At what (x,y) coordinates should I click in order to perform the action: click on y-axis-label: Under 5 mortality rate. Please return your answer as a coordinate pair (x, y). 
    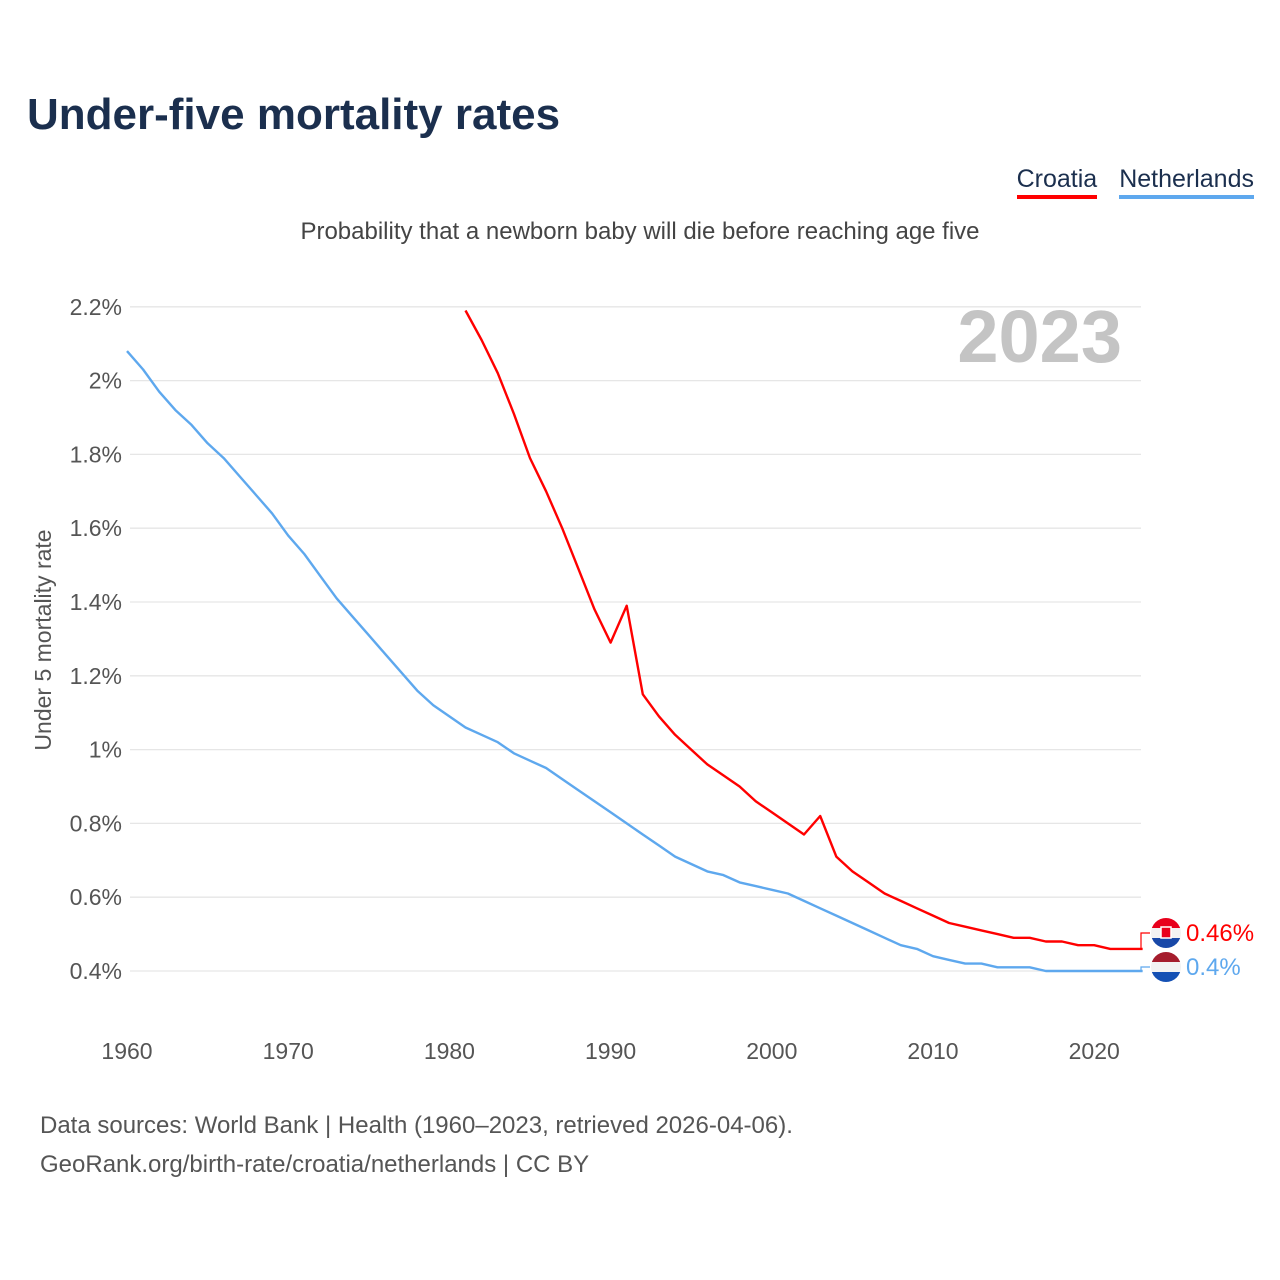
    Looking at the image, I should click on (43, 639).